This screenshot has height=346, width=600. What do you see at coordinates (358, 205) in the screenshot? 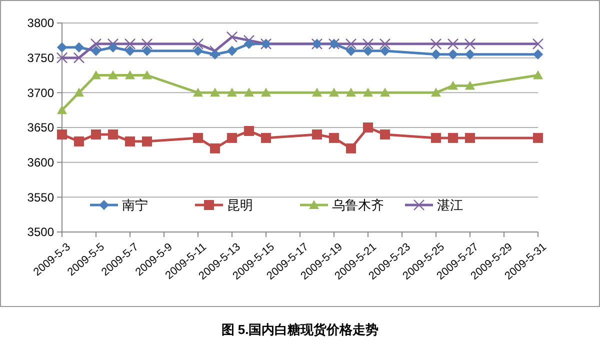
I see `legend-label: 乌鲁木齐` at bounding box center [358, 205].